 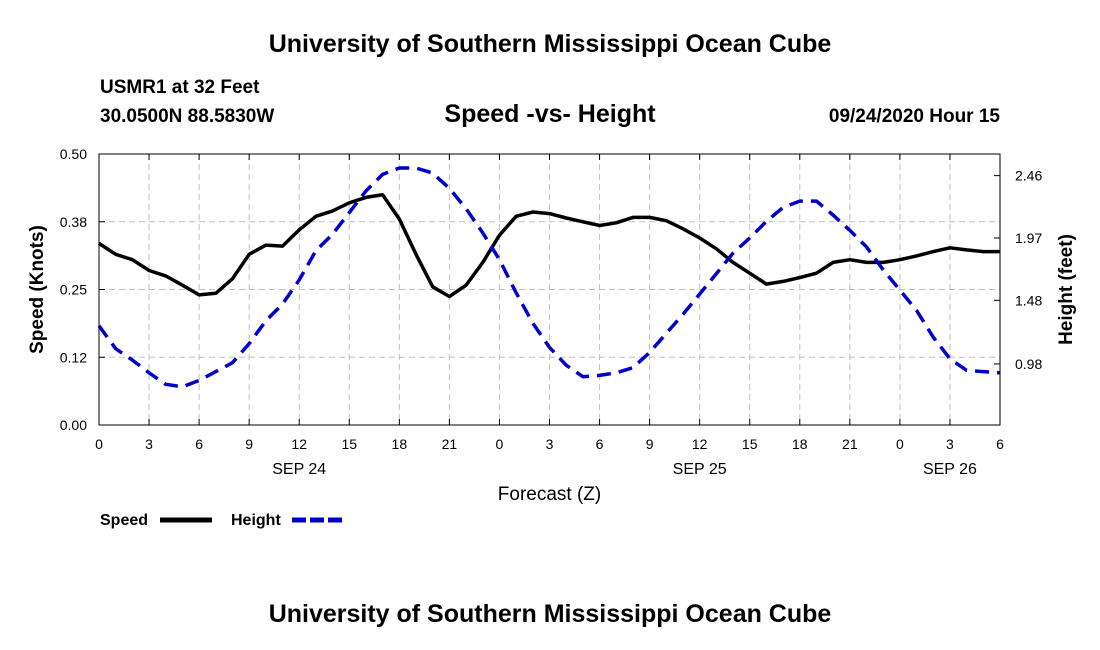 What do you see at coordinates (180, 87) in the screenshot?
I see `station-label: USMR1 at 32 Feet` at bounding box center [180, 87].